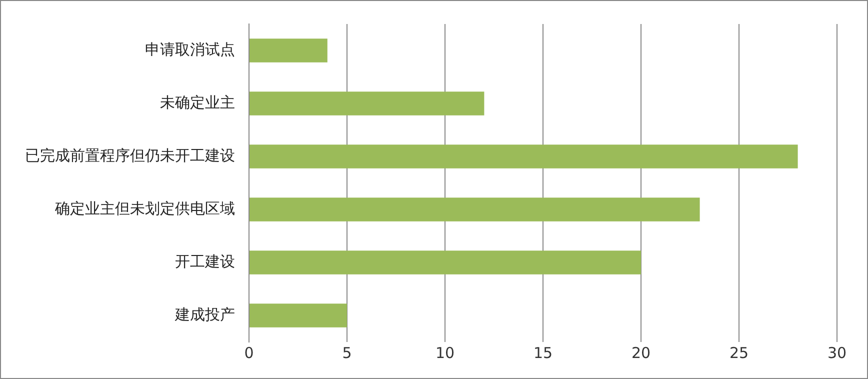  What do you see at coordinates (197, 102) in the screenshot?
I see `y-tick-label: 未确定业主` at bounding box center [197, 102].